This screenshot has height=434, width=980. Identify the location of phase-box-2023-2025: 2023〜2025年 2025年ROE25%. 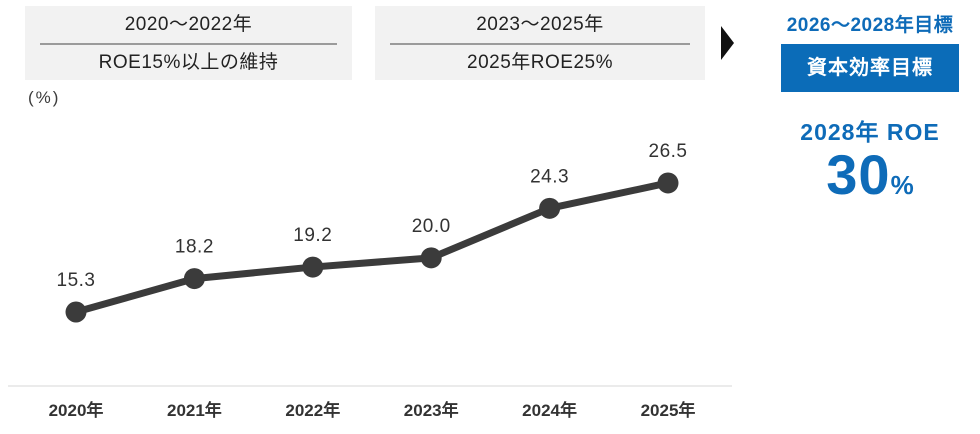
(540, 43).